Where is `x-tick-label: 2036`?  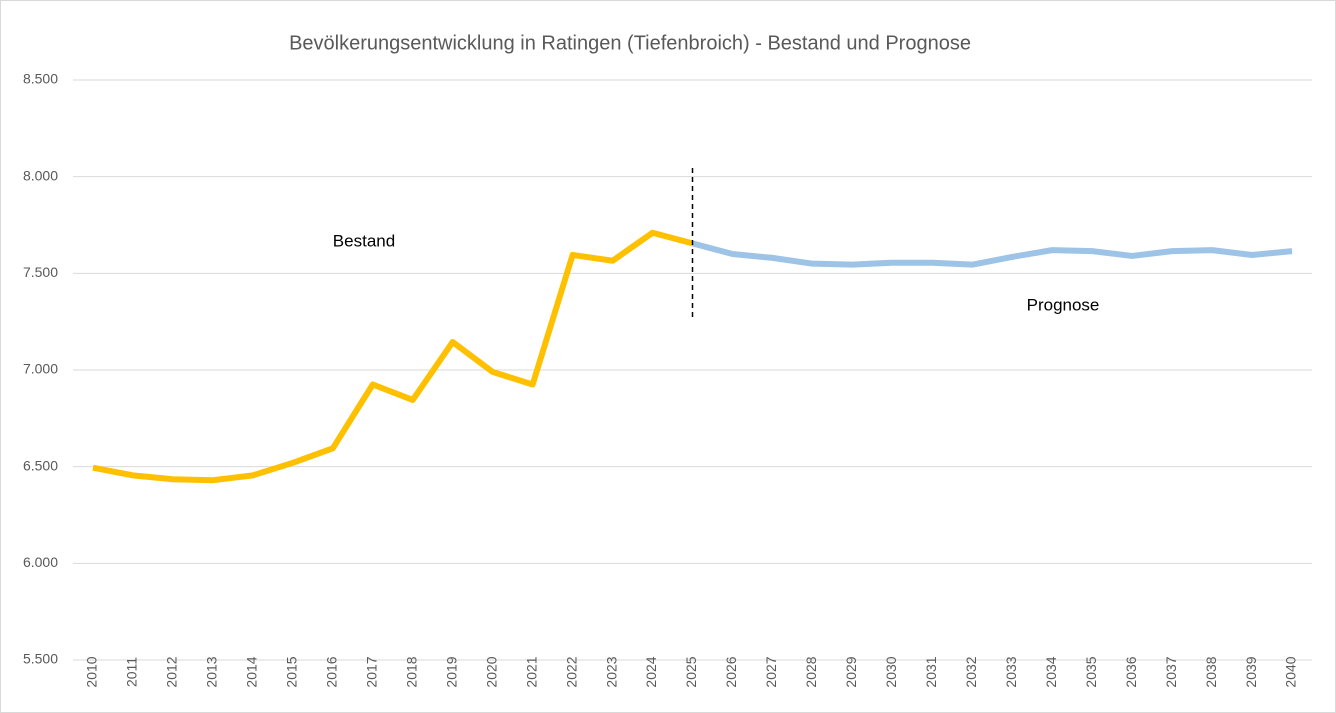
x-tick-label: 2036 is located at coordinates (1131, 671).